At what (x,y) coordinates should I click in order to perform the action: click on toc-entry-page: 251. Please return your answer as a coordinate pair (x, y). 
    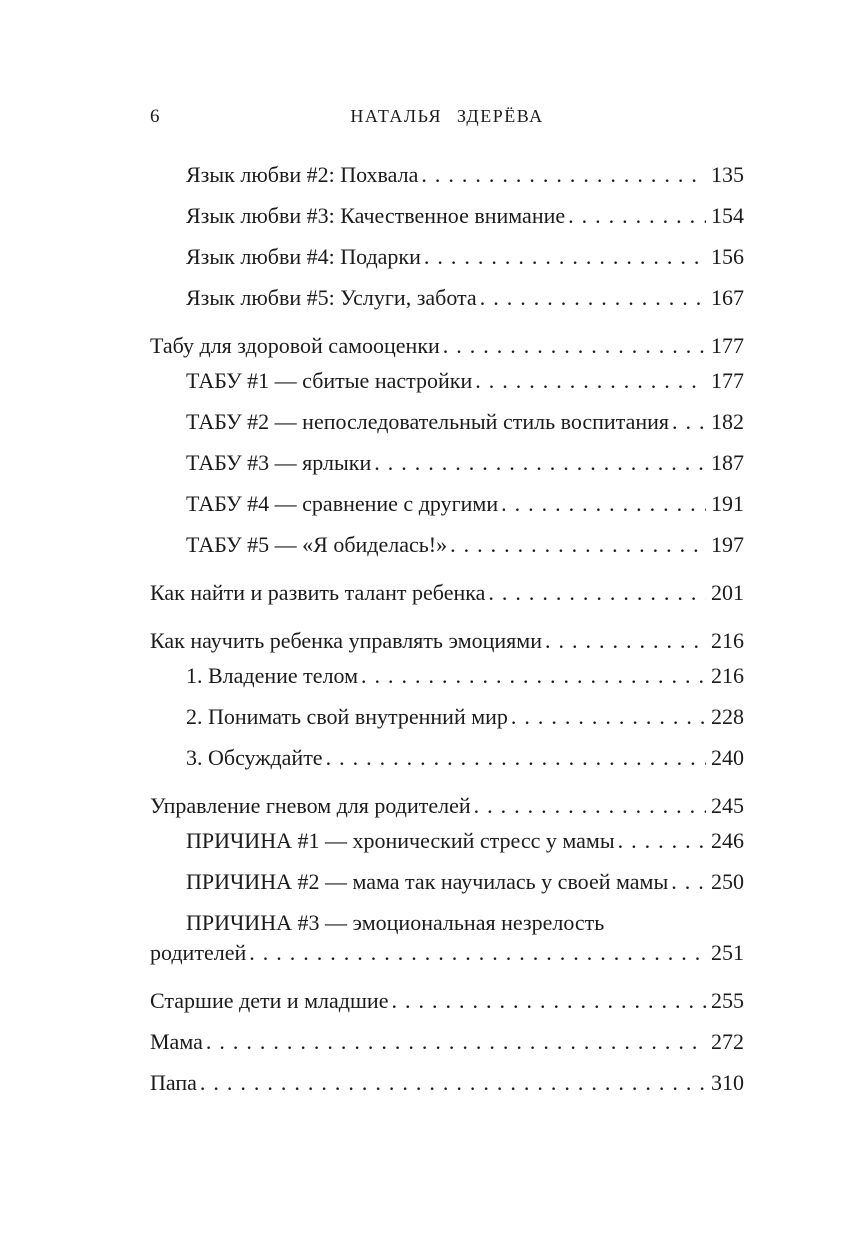
    Looking at the image, I should click on (727, 952).